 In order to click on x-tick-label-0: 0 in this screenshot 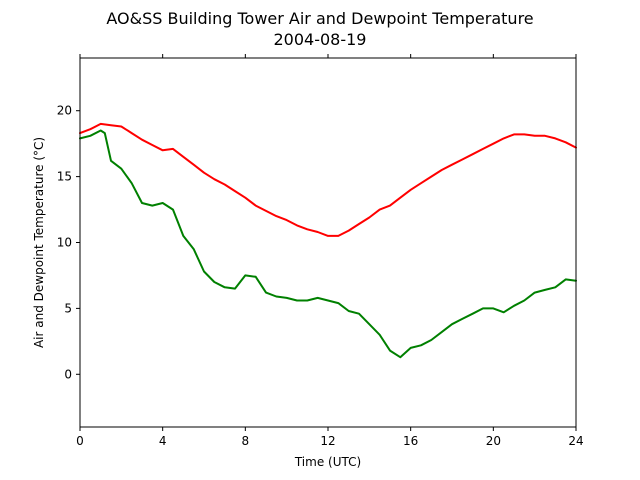, I will do `click(80, 441)`.